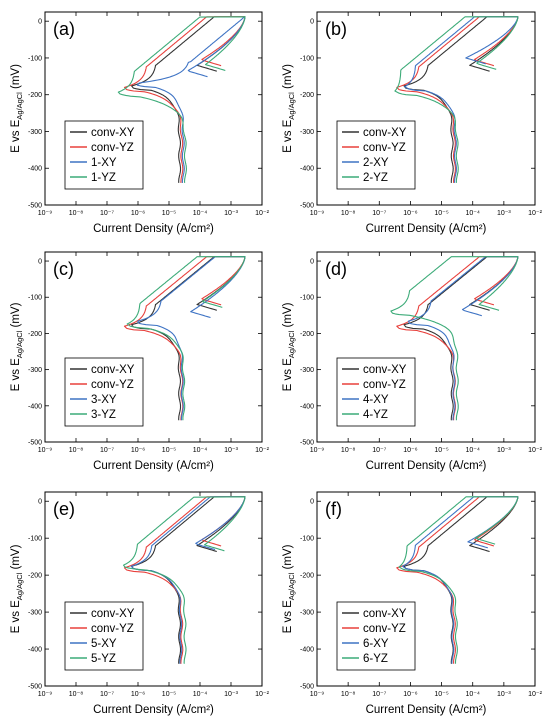  I want to click on legend-entry: 6-XY, so click(376, 644).